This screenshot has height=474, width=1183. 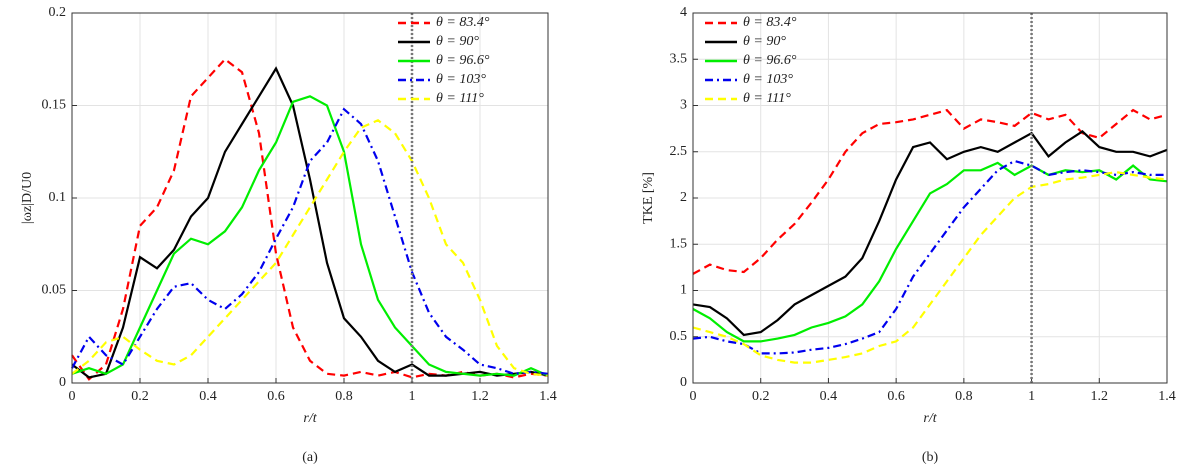 What do you see at coordinates (679, 336) in the screenshot?
I see `y-tick-label: 0.5` at bounding box center [679, 336].